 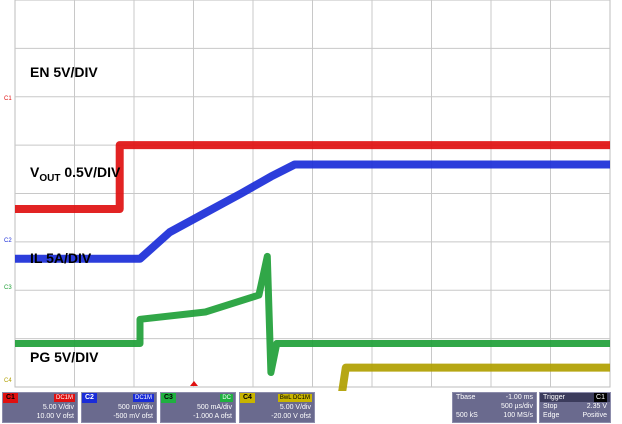 What do you see at coordinates (8, 241) in the screenshot?
I see `c2-marker: C2` at bounding box center [8, 241].